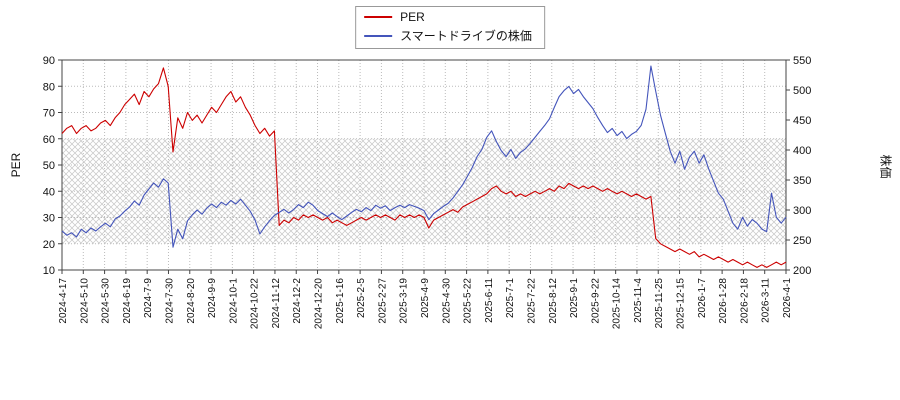  Describe the element at coordinates (802, 91) in the screenshot. I see `right-tick-label: 500` at that location.